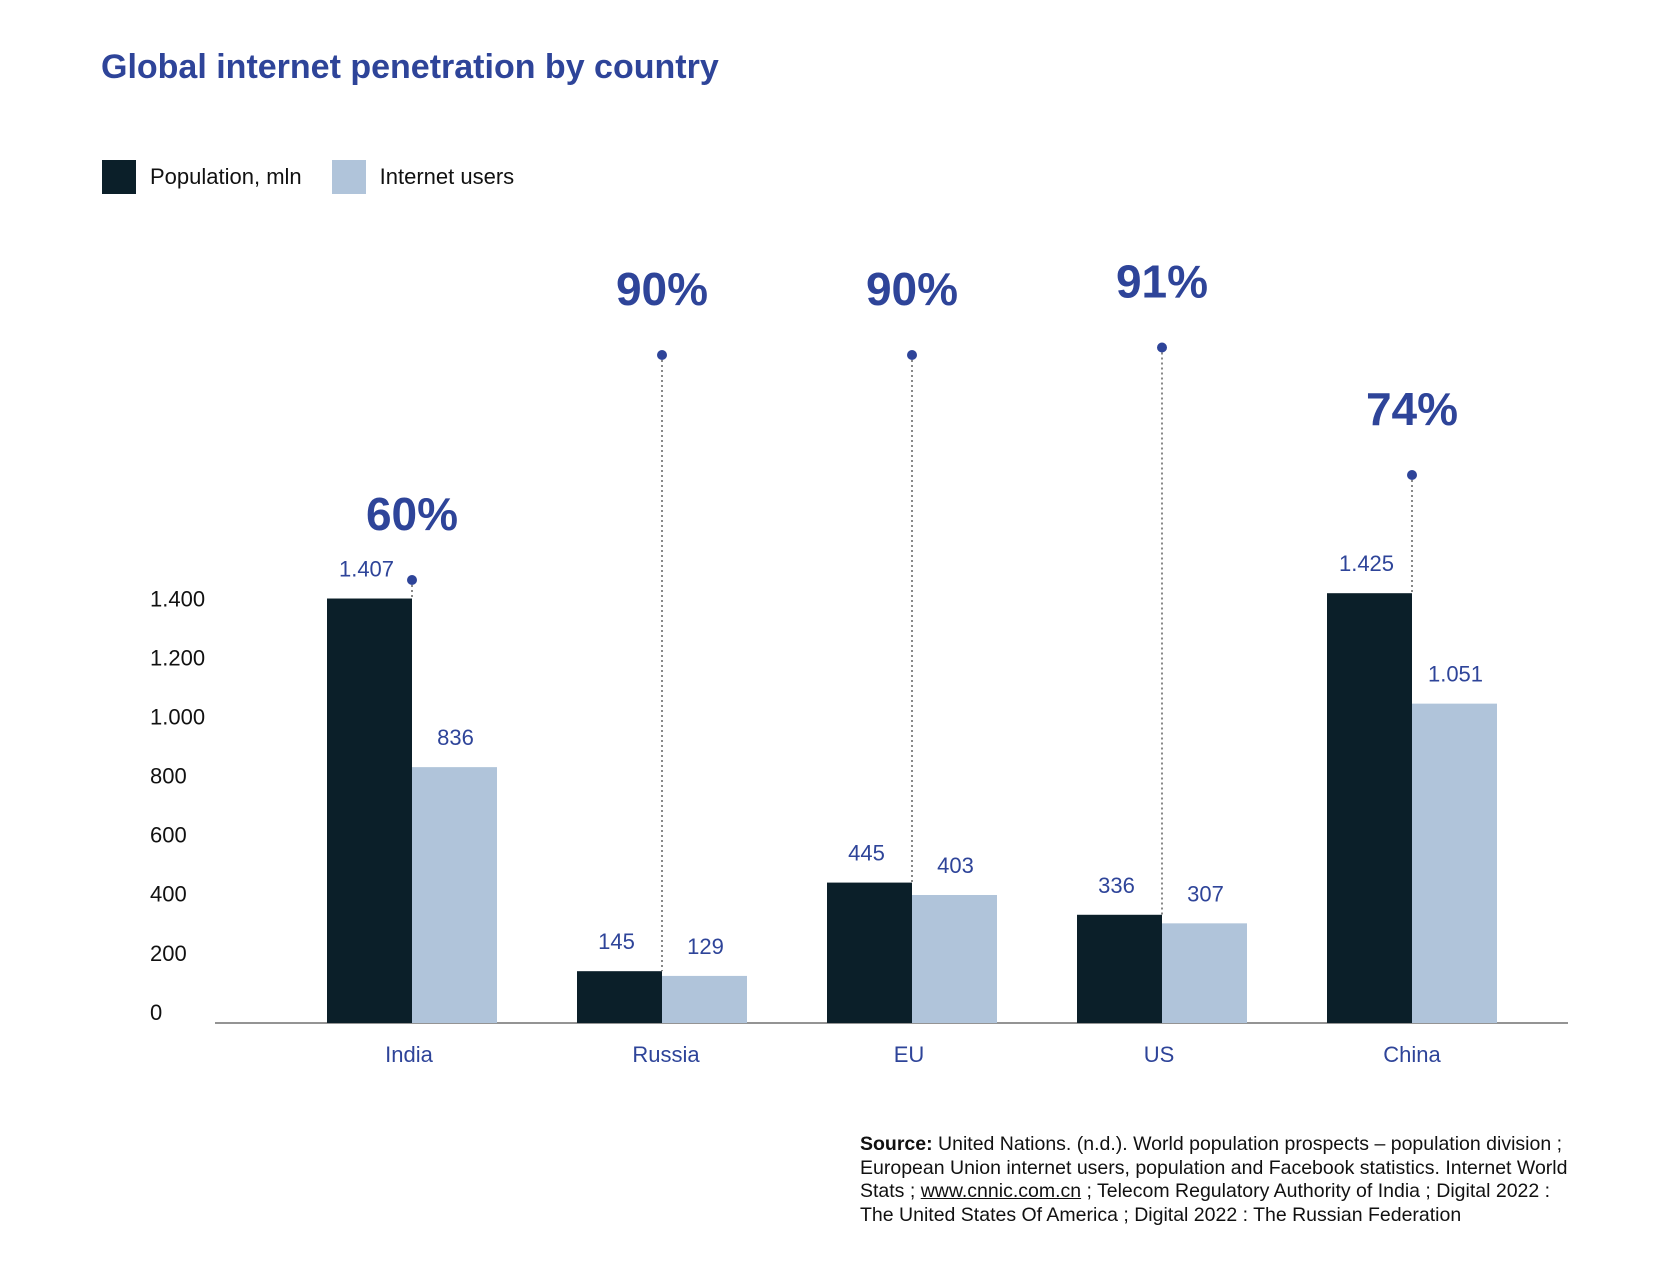  Describe the element at coordinates (323, 177) in the screenshot. I see `legend: Population, mln Internet users` at that location.